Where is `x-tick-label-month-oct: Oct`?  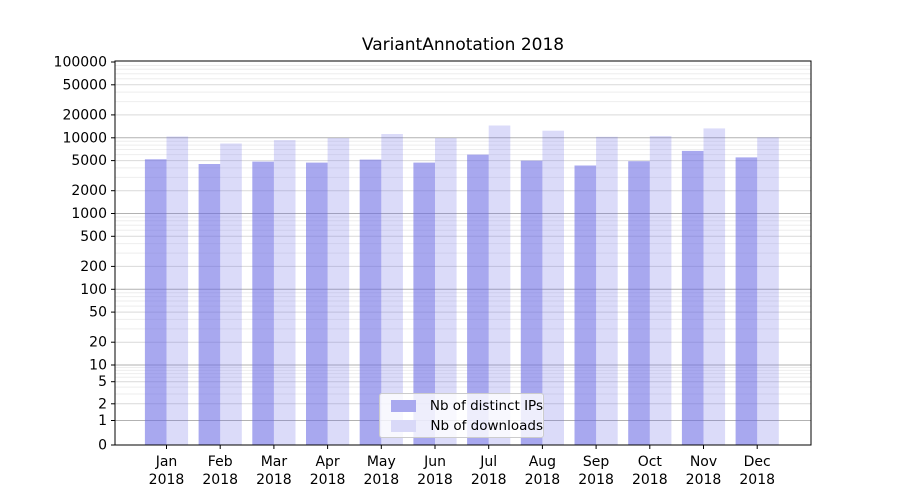 x-tick-label-month-oct: Oct is located at coordinates (650, 462).